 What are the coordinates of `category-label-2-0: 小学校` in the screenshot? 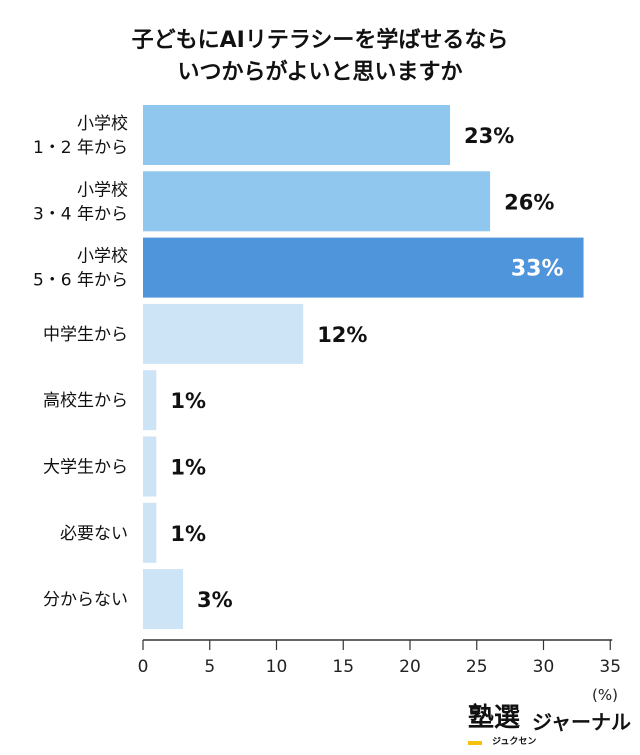 It's located at (102, 257).